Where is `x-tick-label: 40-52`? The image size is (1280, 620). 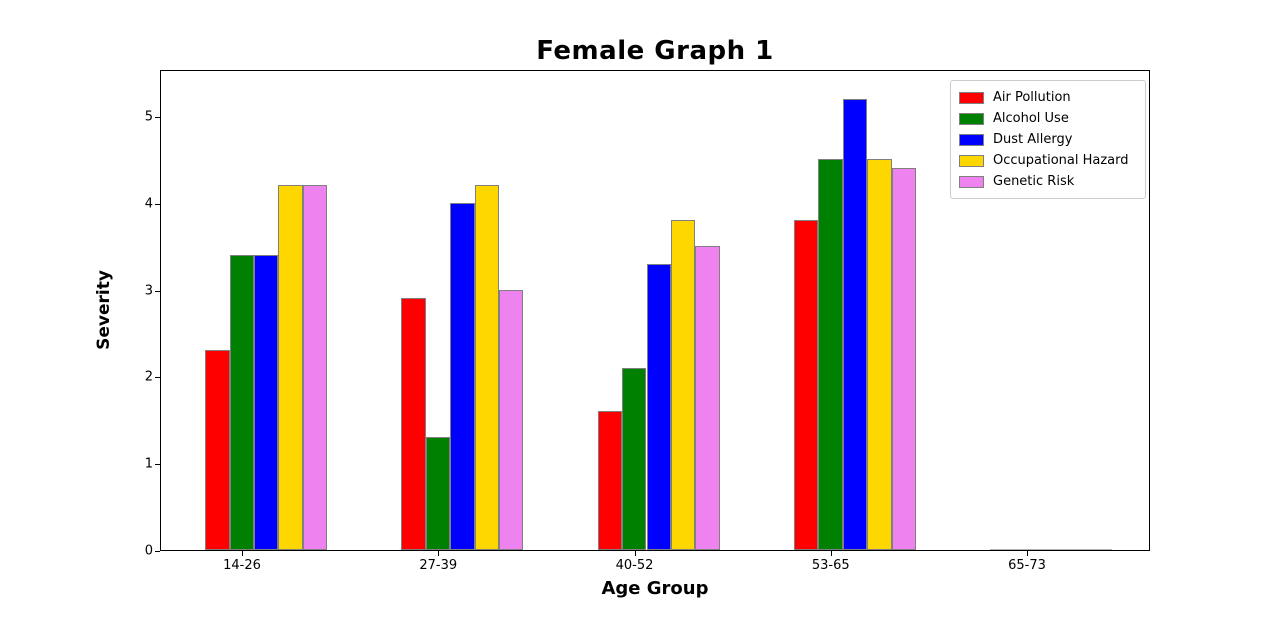 x-tick-label: 40-52 is located at coordinates (634, 565).